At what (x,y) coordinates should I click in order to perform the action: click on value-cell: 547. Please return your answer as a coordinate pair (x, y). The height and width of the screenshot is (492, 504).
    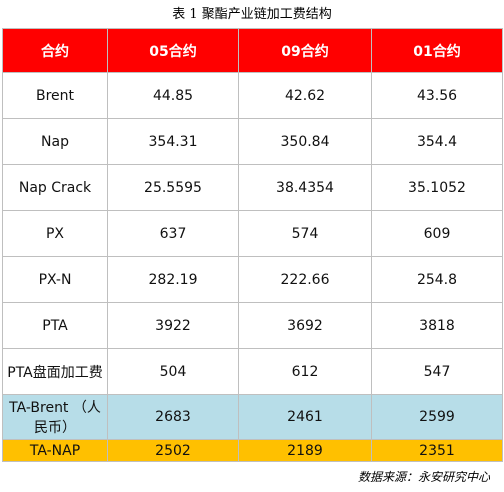
    Looking at the image, I should click on (437, 371).